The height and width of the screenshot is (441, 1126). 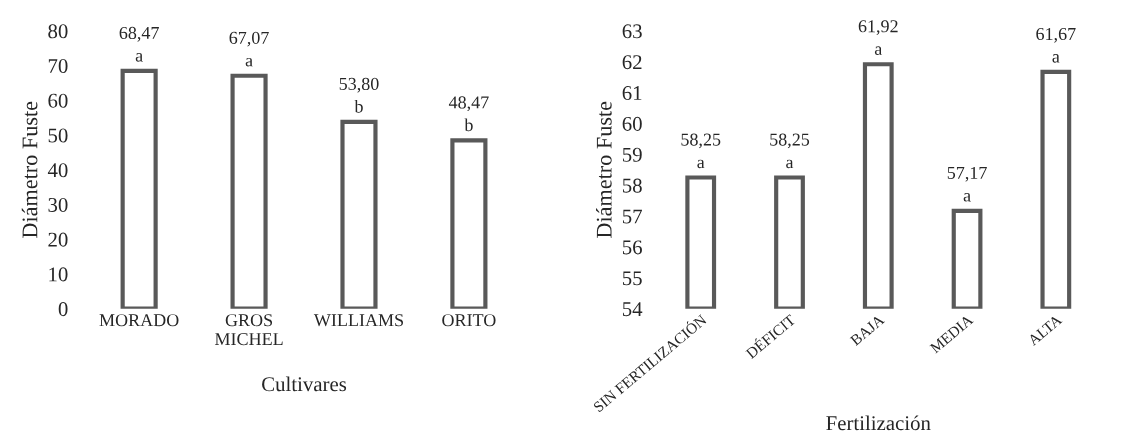 What do you see at coordinates (632, 247) in the screenshot?
I see `y-tick-label: 56` at bounding box center [632, 247].